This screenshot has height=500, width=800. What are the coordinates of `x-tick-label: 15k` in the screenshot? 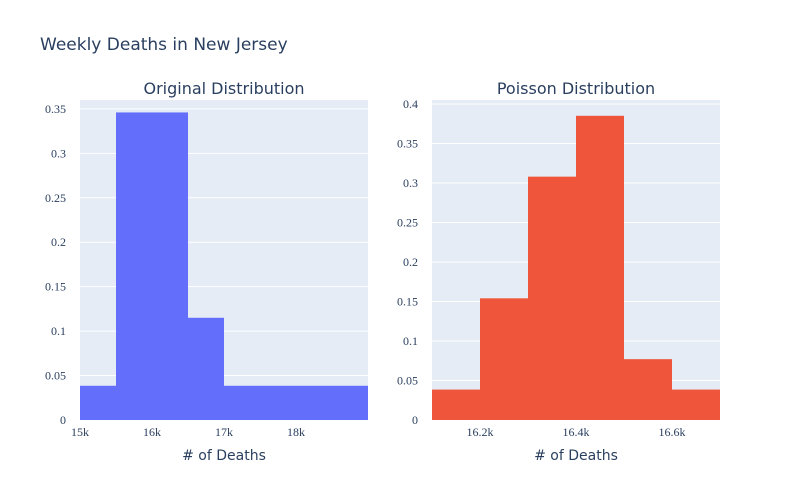 It's located at (80, 432).